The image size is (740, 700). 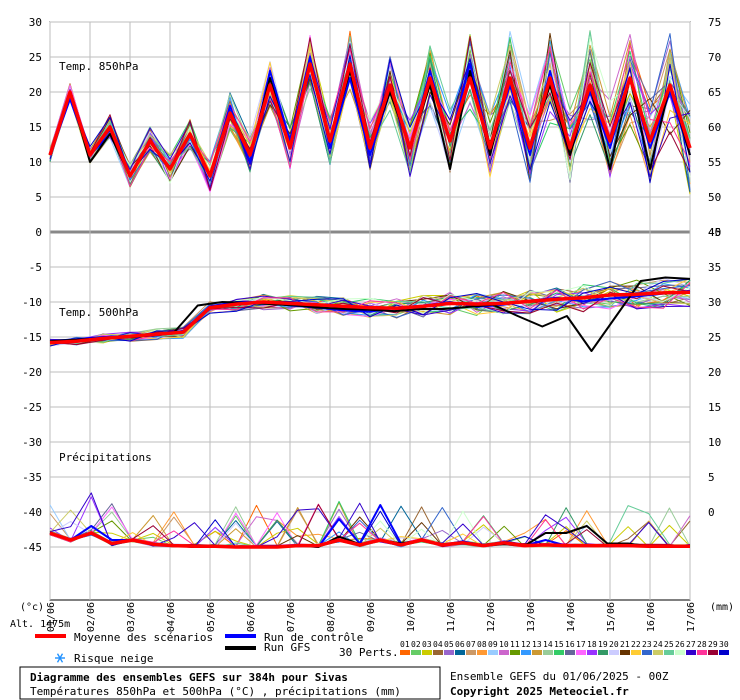 I want to click on right-tick-t500: 25, so click(x=714, y=337).